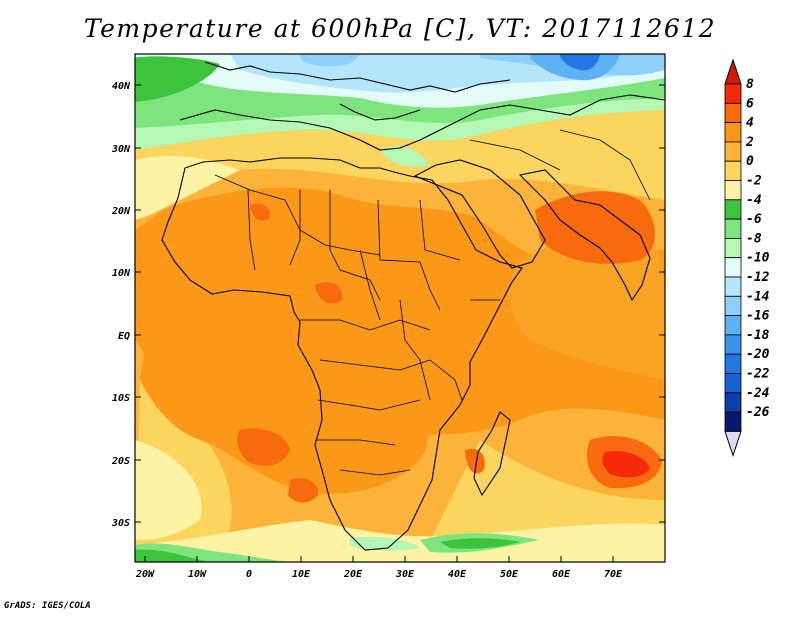  What do you see at coordinates (733, 443) in the screenshot?
I see `colorbar-under-triangle` at bounding box center [733, 443].